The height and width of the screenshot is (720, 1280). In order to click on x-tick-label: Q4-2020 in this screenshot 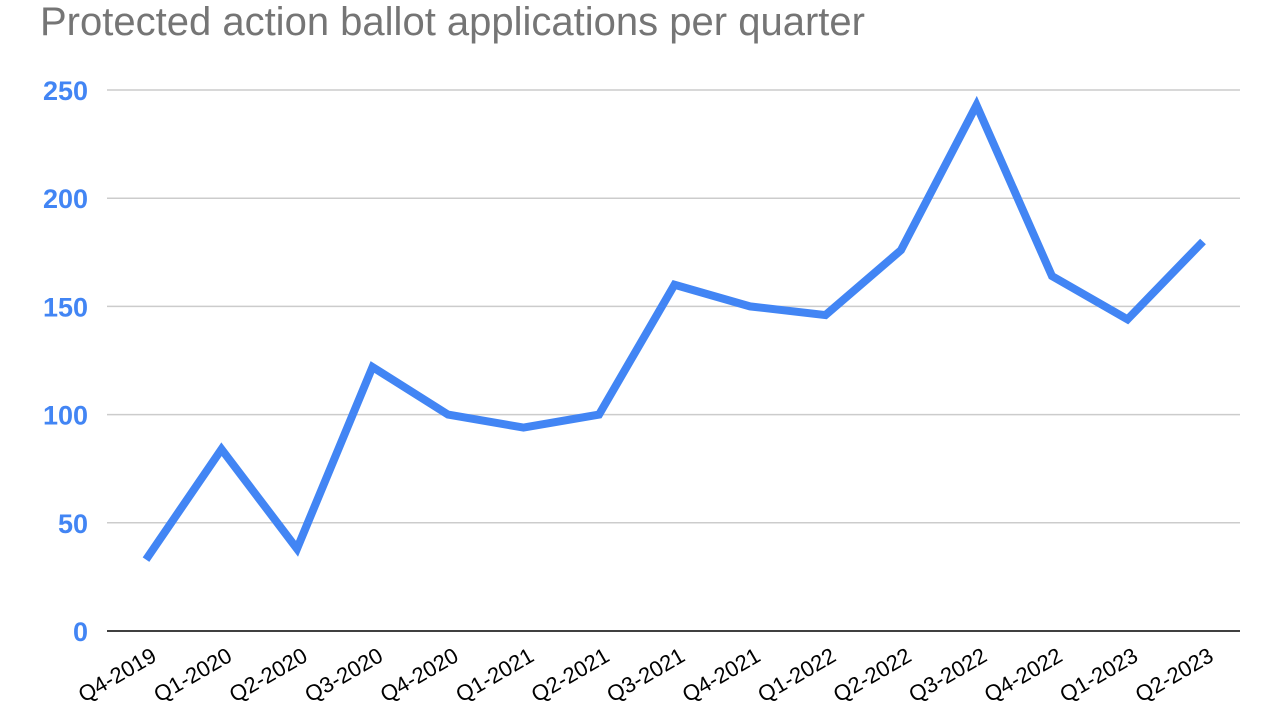, I will do `click(419, 675)`.